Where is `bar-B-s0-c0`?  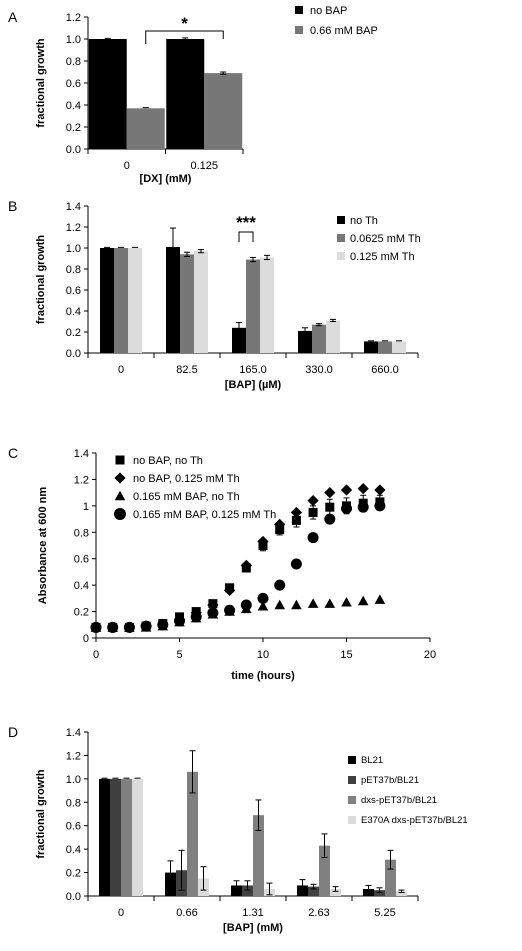
bar-B-s0-c0 is located at coordinates (107, 300).